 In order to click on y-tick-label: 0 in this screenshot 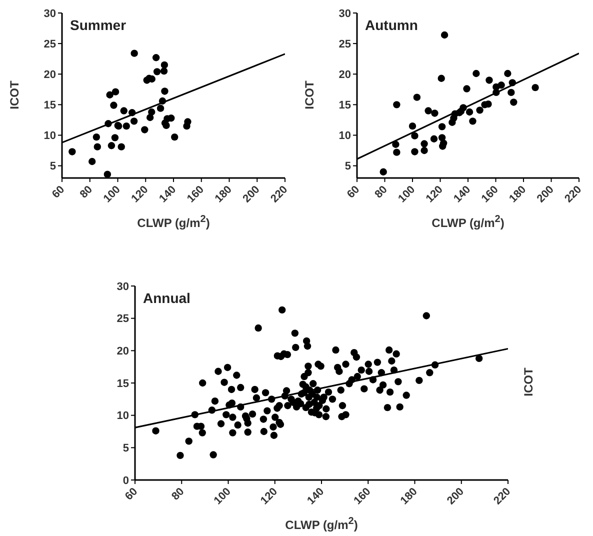, I will do `click(125, 480)`.